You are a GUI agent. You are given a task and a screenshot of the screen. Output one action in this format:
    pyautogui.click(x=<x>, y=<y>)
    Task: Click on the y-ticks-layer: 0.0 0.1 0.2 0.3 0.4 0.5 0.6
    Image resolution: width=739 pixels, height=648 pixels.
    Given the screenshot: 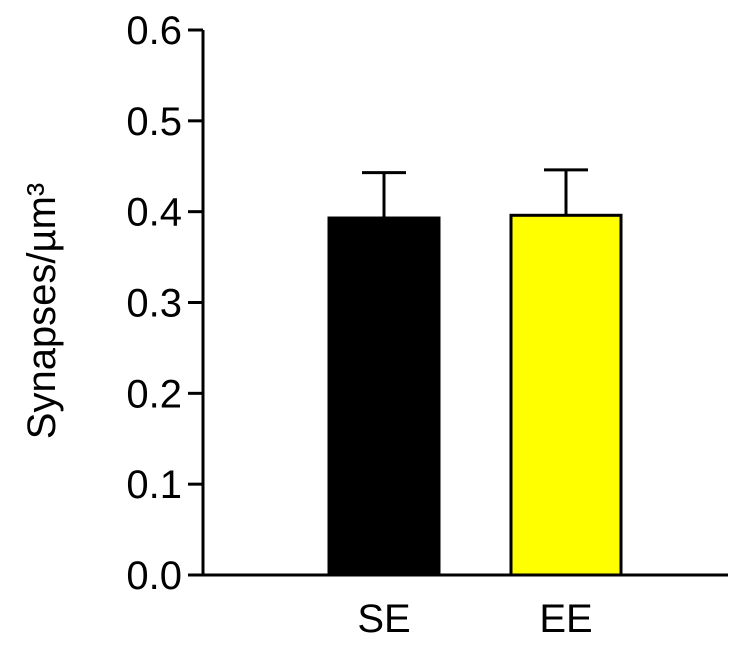 What is the action you would take?
    pyautogui.click(x=164, y=303)
    